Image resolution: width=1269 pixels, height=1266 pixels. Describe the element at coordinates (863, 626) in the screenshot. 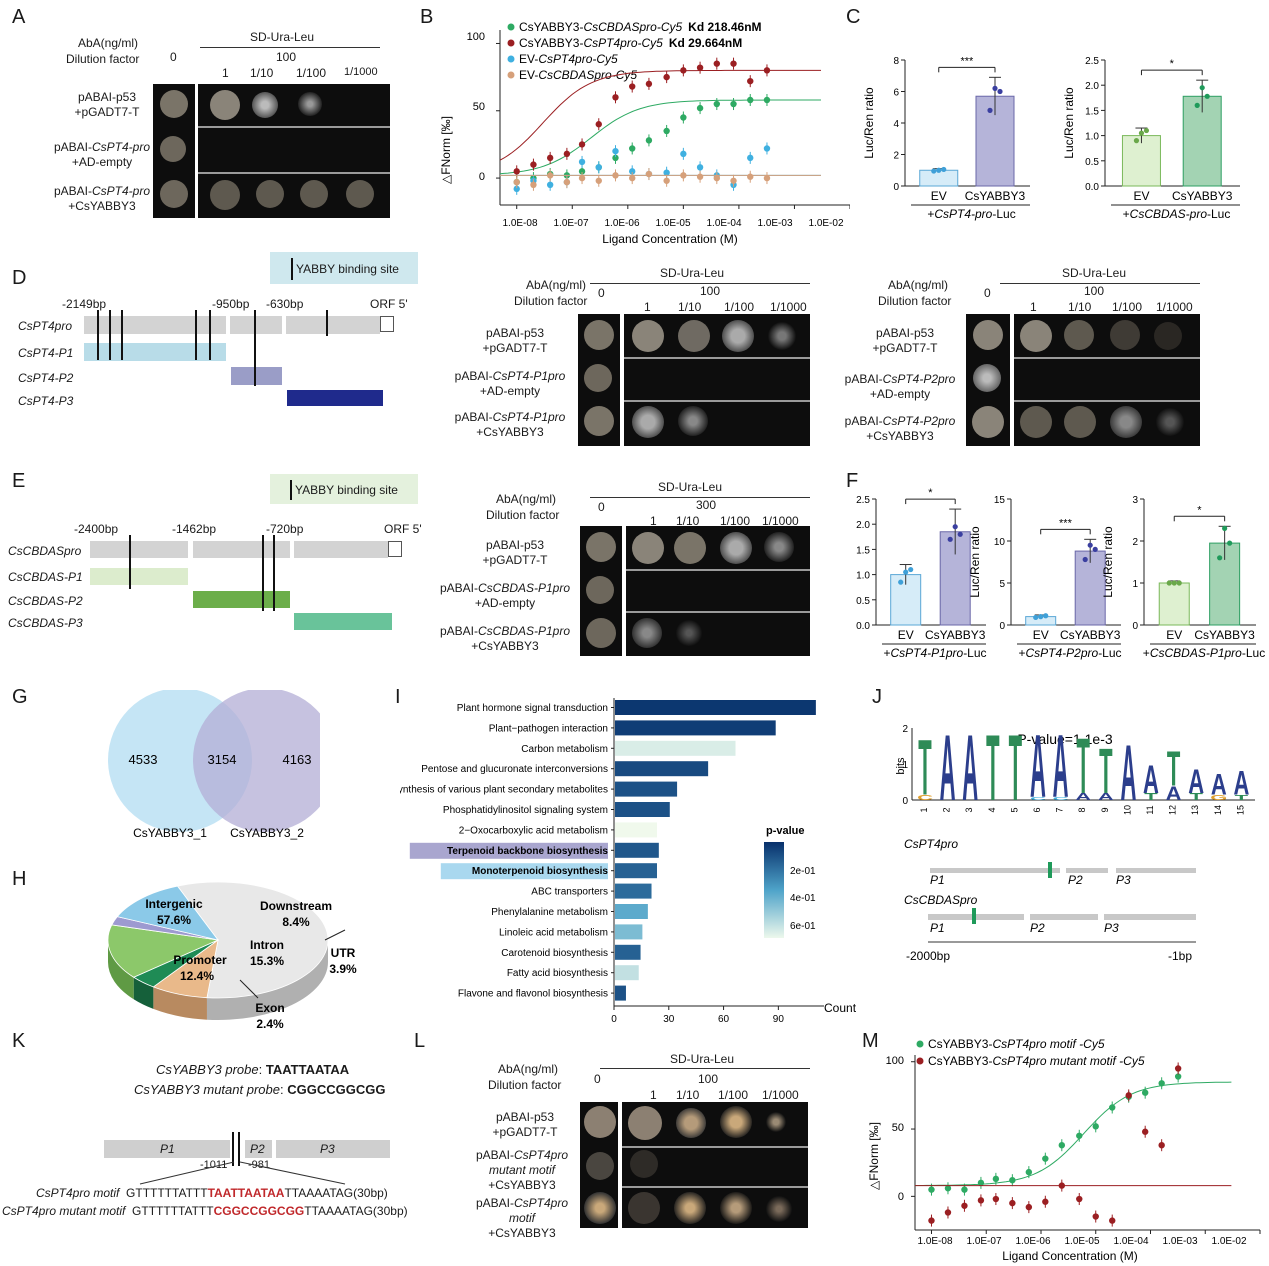

I see `y-tick-label: 0.0` at that location.